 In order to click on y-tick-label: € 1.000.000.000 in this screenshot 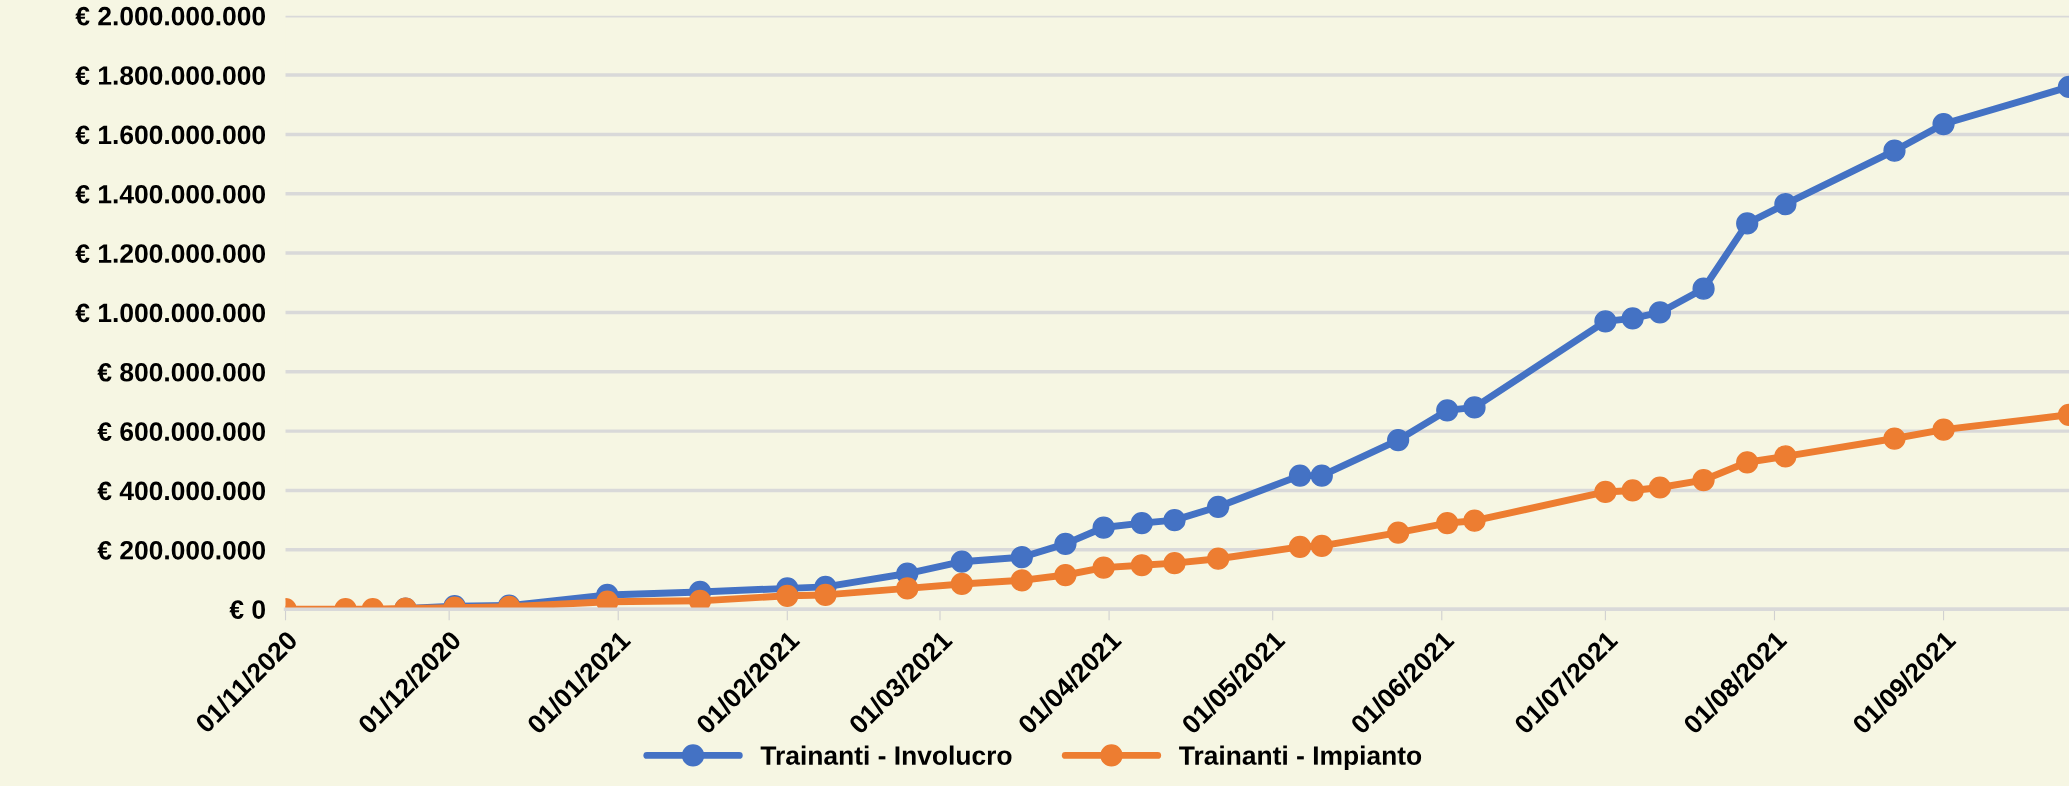, I will do `click(170, 313)`.